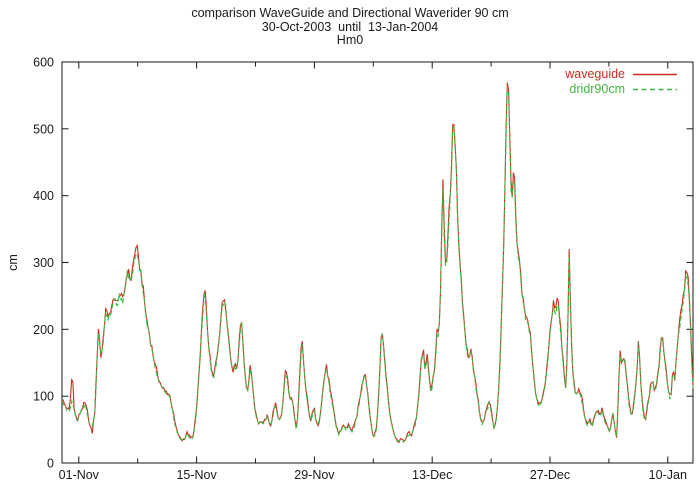 The width and height of the screenshot is (700, 496). What do you see at coordinates (655, 74) in the screenshot?
I see `legend-line-solid-icon` at bounding box center [655, 74].